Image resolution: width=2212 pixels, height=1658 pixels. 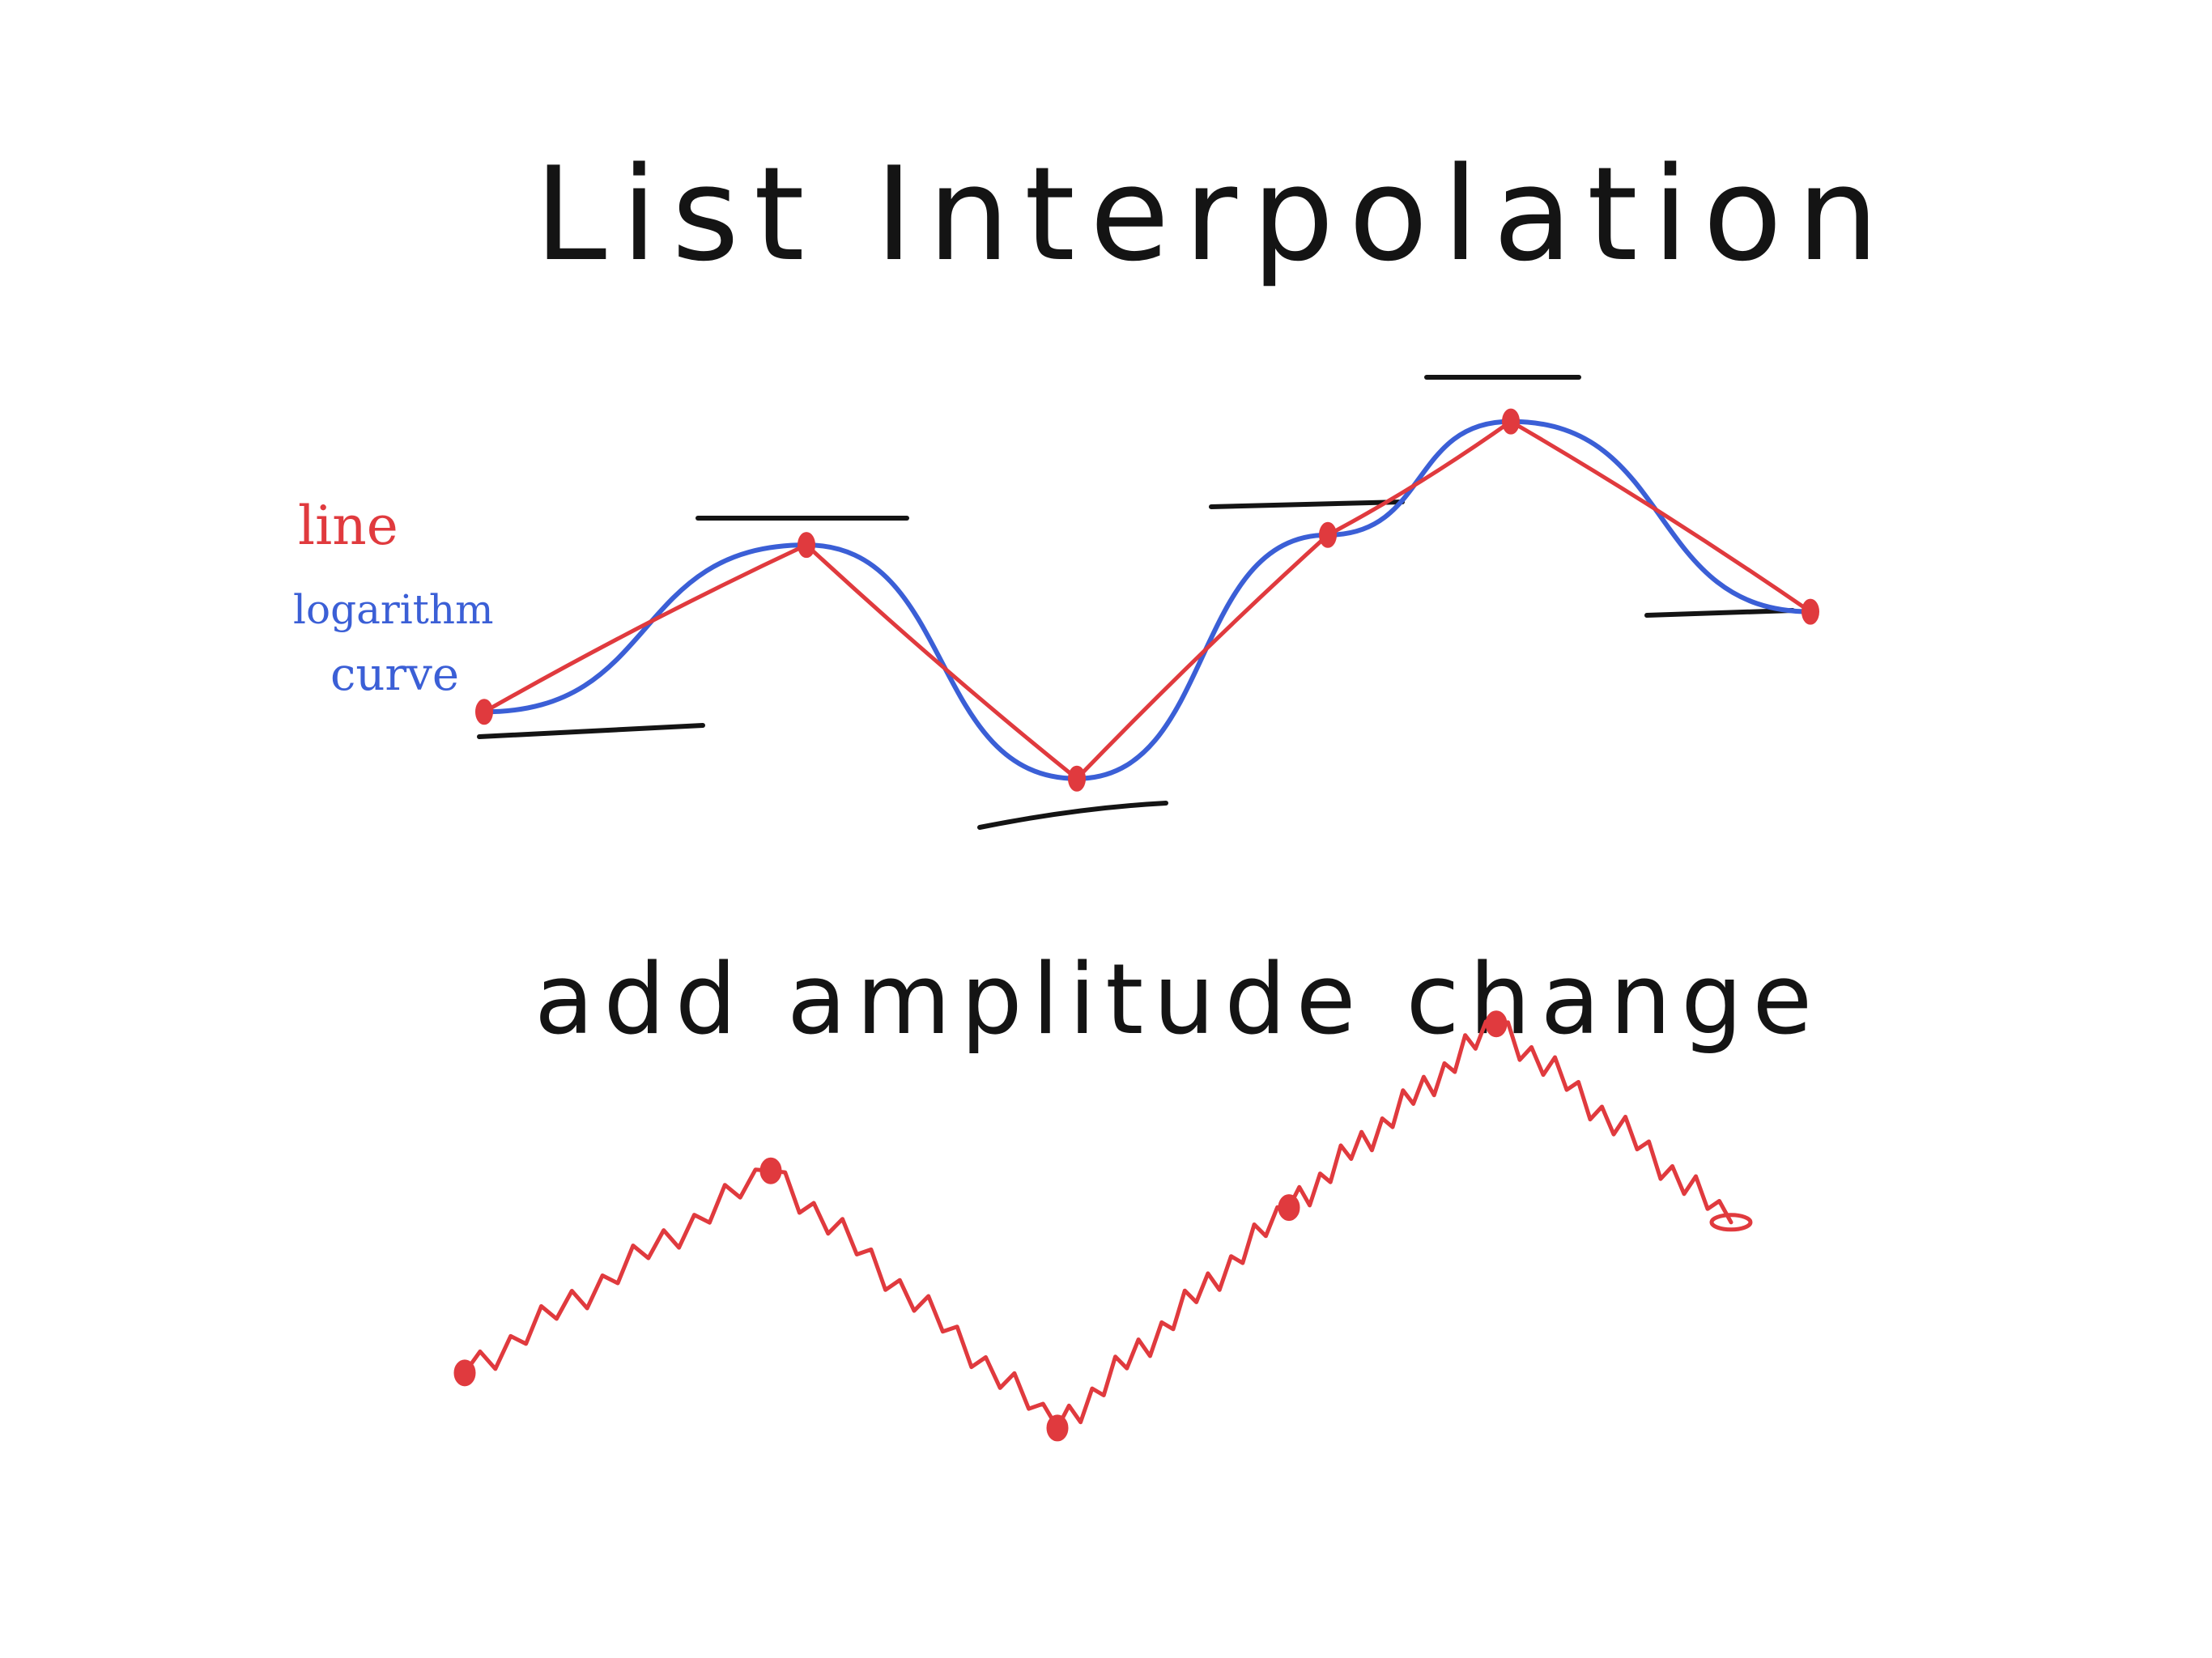 I want to click on keyframe-points, so click(x=1147, y=600).